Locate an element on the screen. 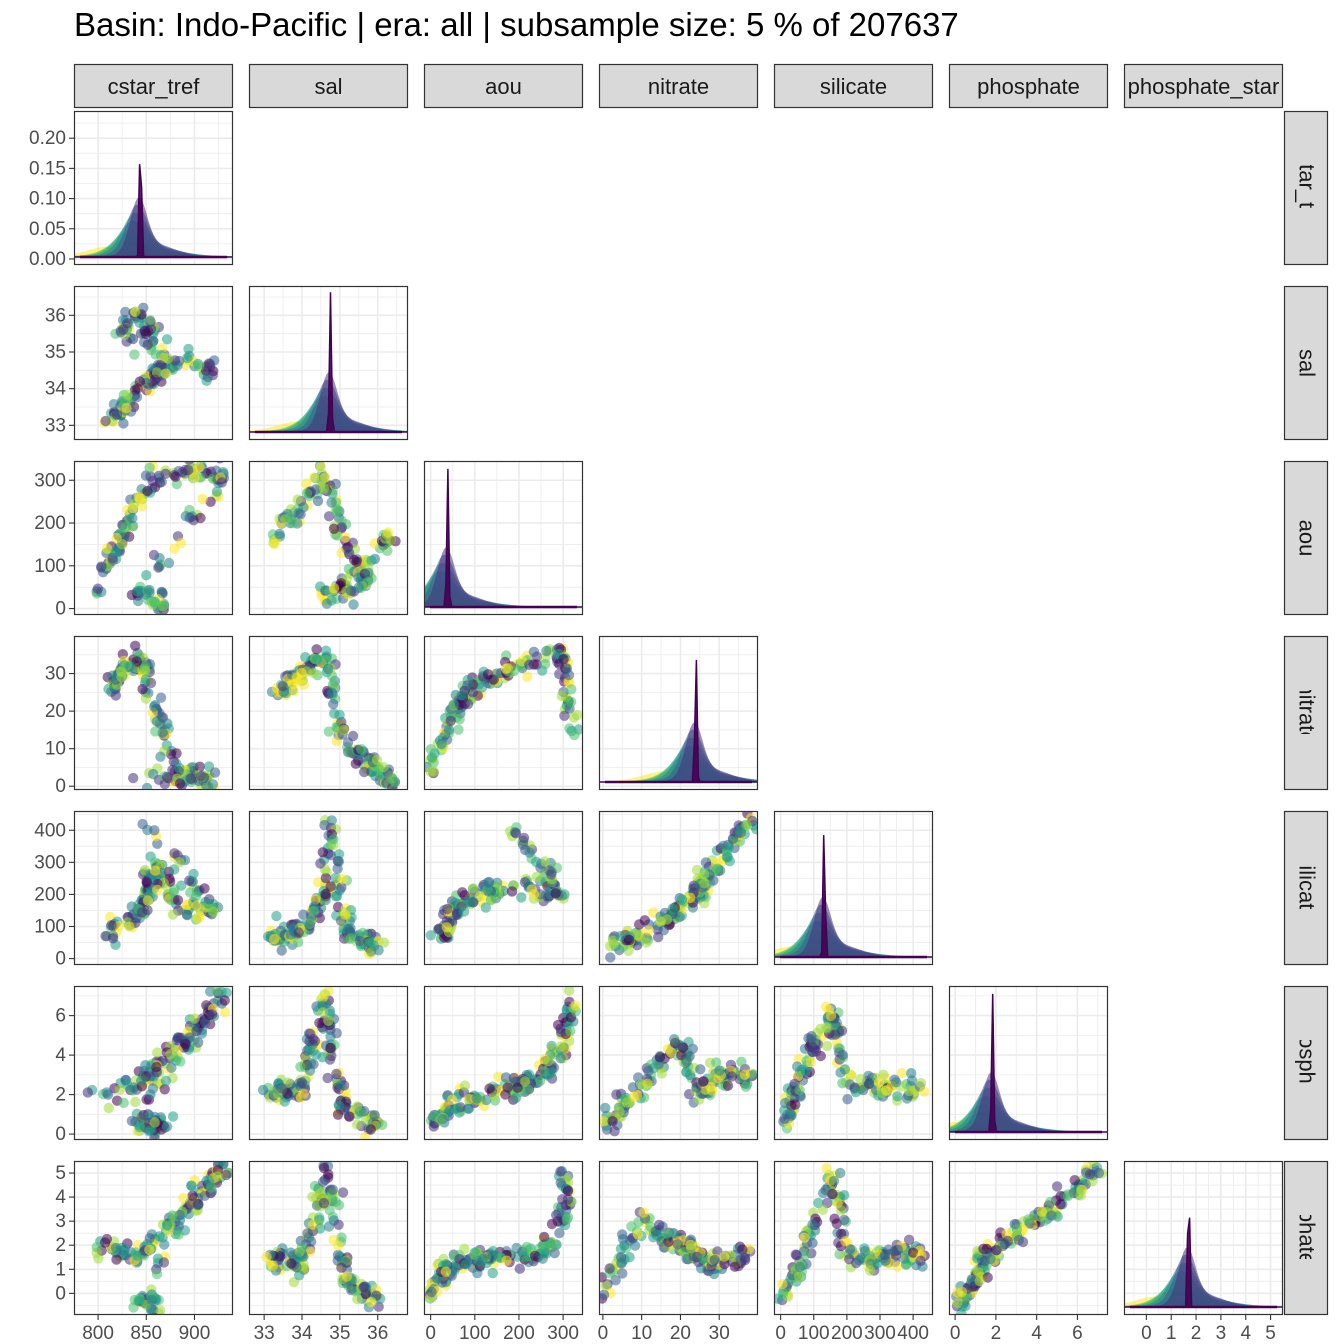 The image size is (1344, 1344). x-tick-label: 200 is located at coordinates (519, 1333).